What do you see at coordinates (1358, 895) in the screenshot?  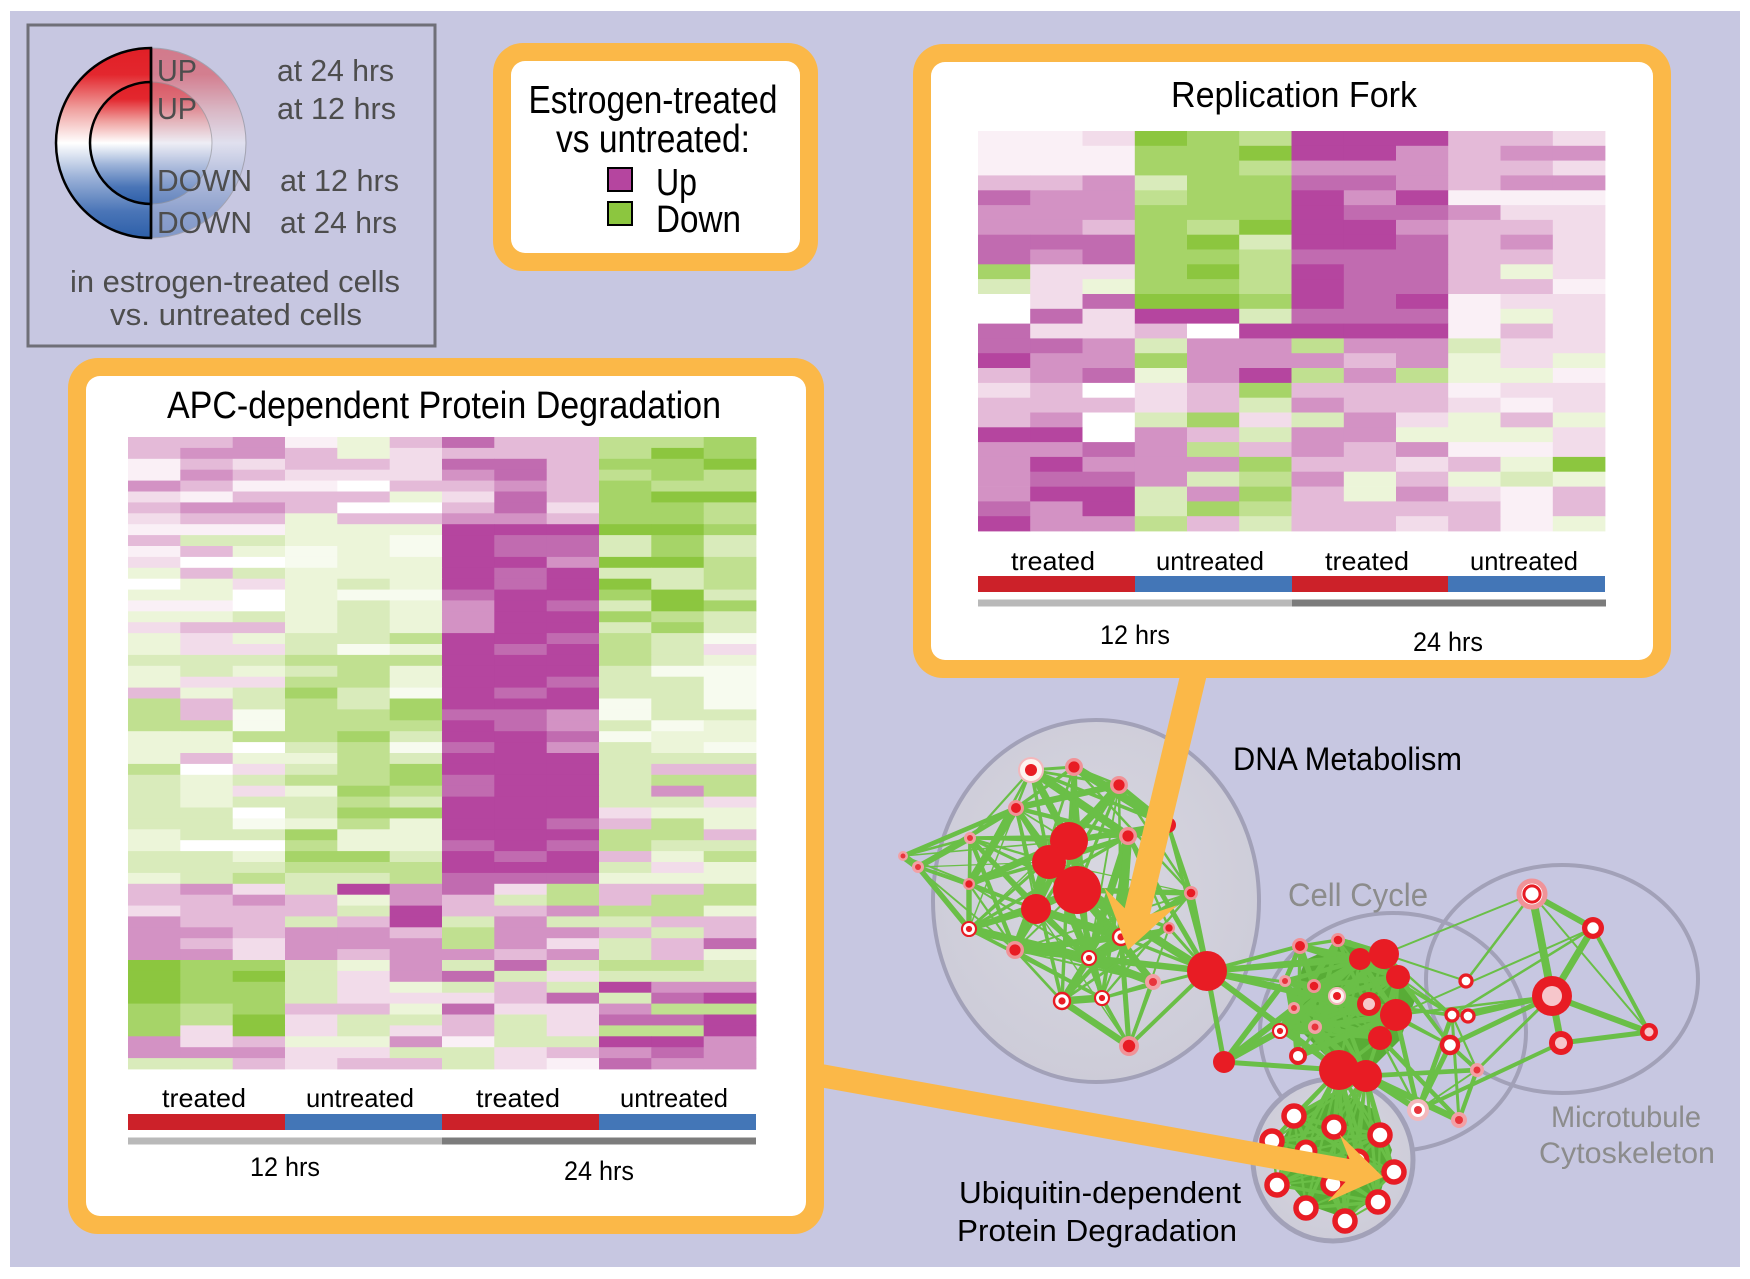 I see `svg-text: Cell Cycle` at bounding box center [1358, 895].